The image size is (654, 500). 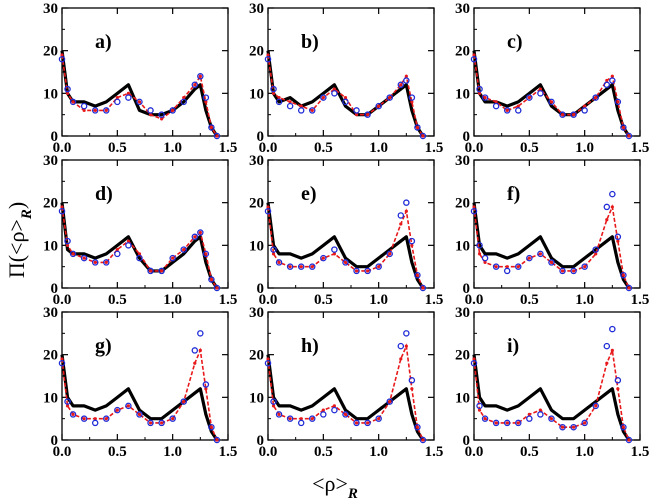 I want to click on panel-label: f), so click(x=513, y=194).